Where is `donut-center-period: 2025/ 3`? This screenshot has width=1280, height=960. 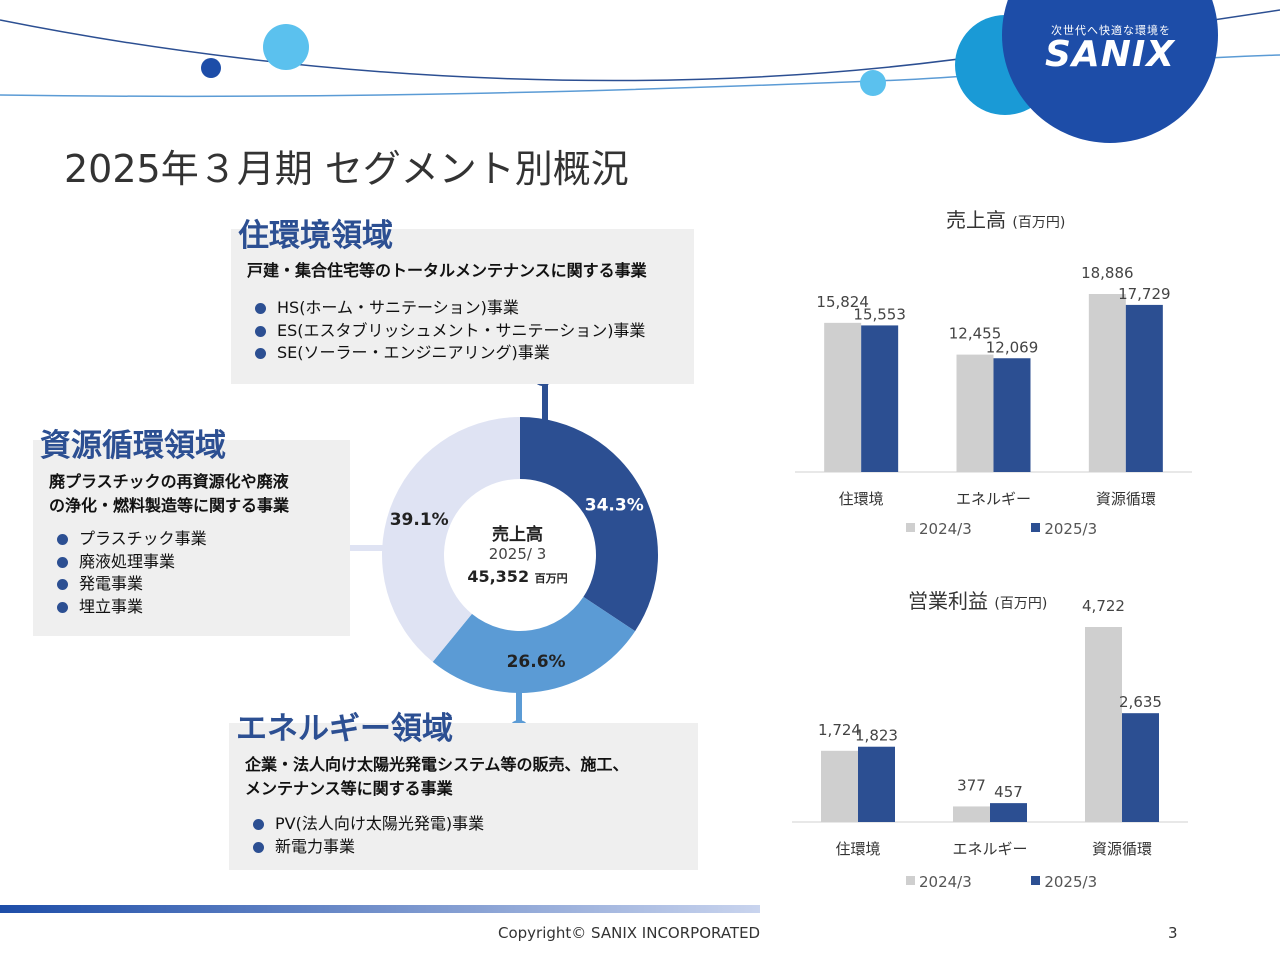 donut-center-period: 2025/ 3 is located at coordinates (517, 554).